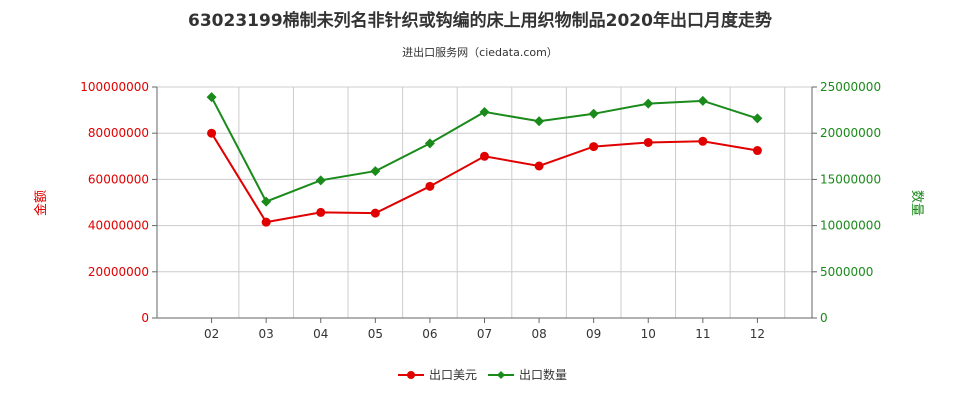  Describe the element at coordinates (118, 179) in the screenshot. I see `left-tick-label: 60000000` at that location.